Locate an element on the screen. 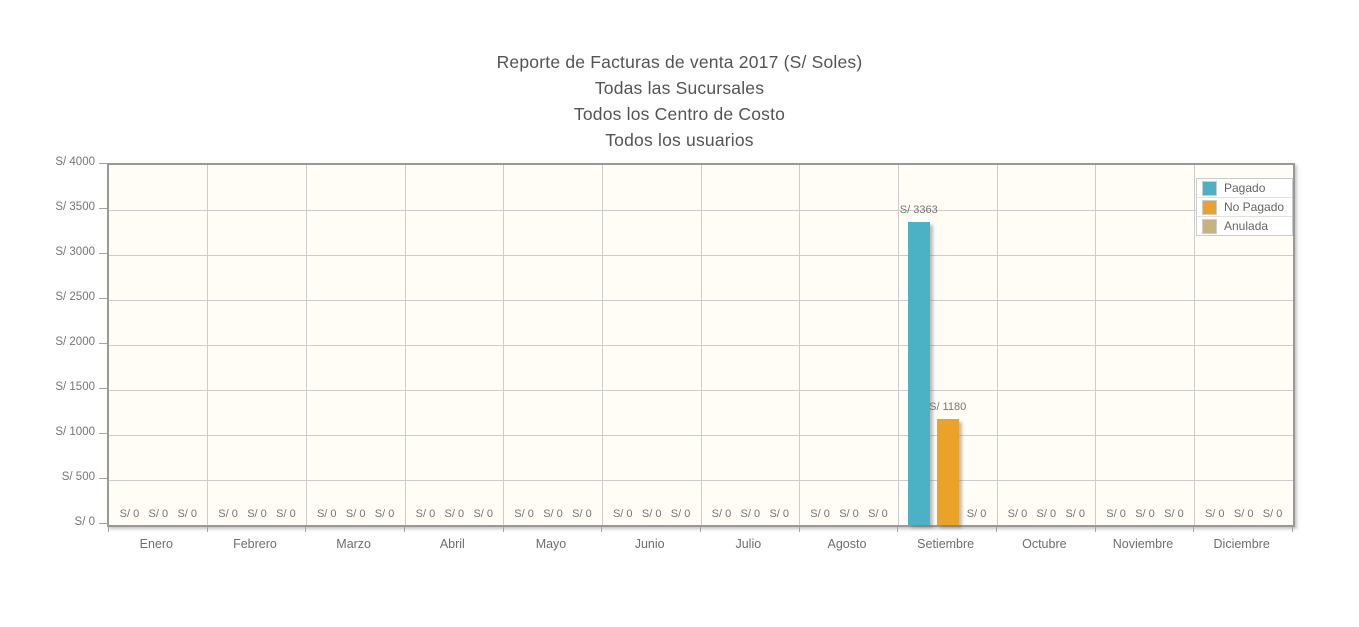 The width and height of the screenshot is (1359, 627). point-label-no-pagado-abril: S/ 0 is located at coordinates (454, 514).